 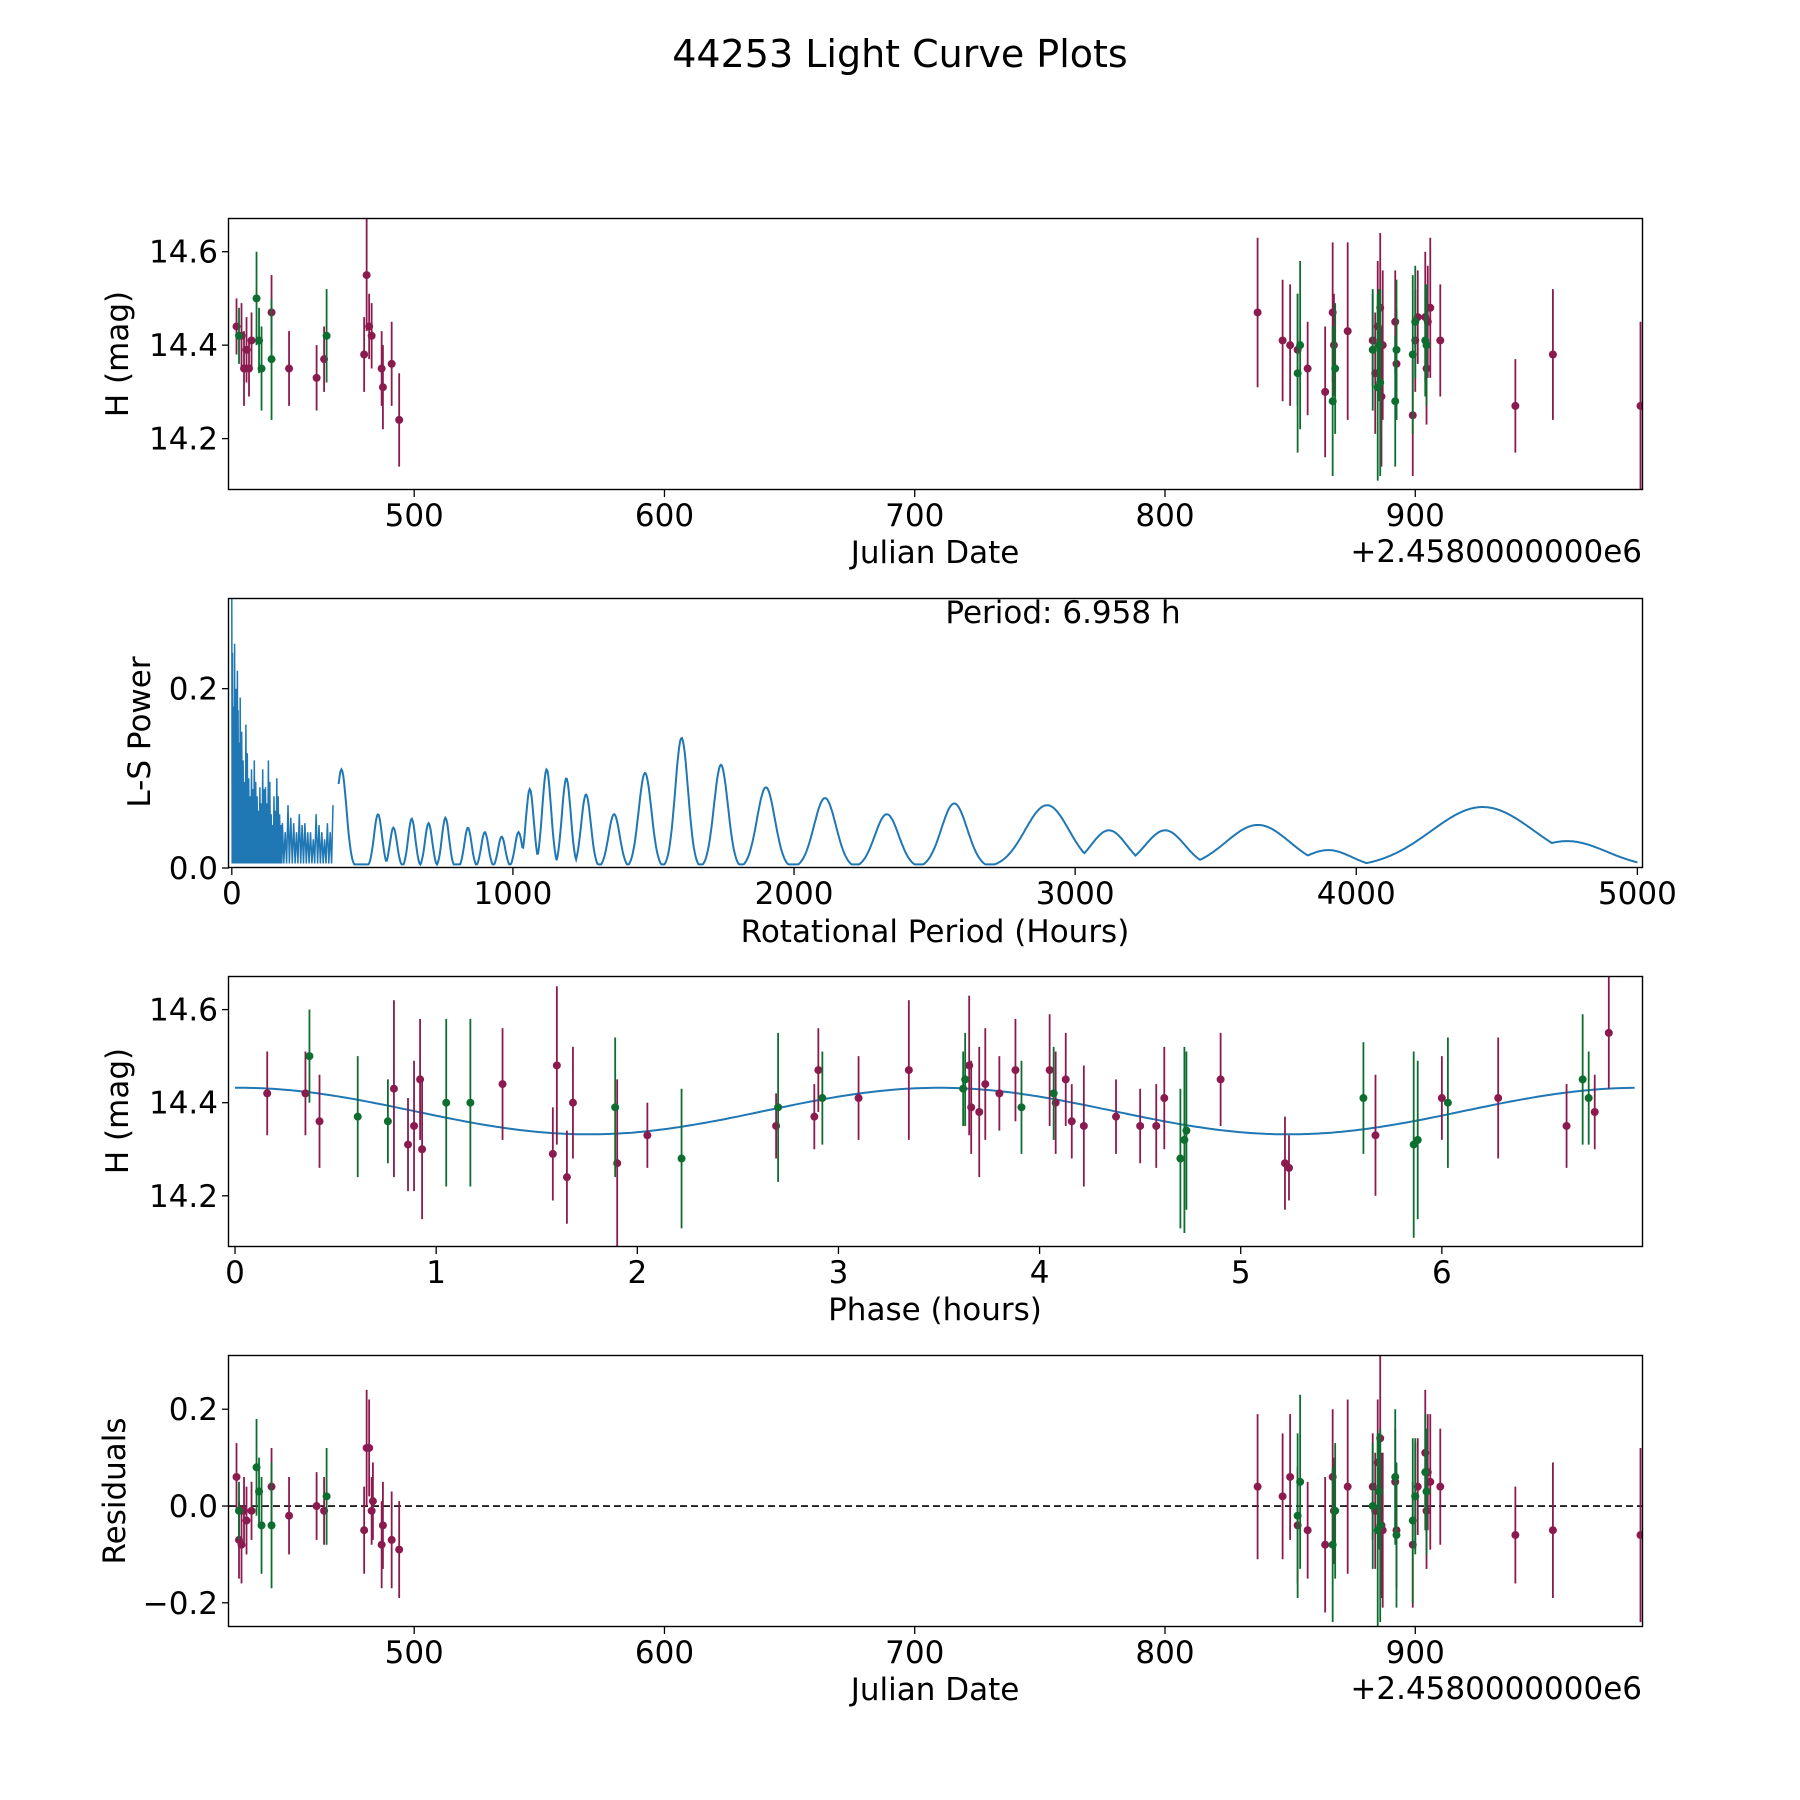 I want to click on phase-xlabel: Phase (hours), so click(x=935, y=1310).